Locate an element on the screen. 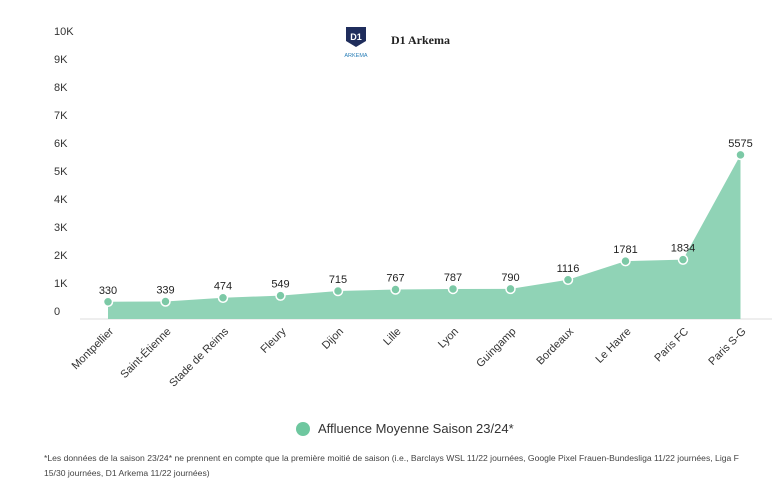 This screenshot has height=494, width=773. x-tick-label: Stade de Reims is located at coordinates (199, 357).